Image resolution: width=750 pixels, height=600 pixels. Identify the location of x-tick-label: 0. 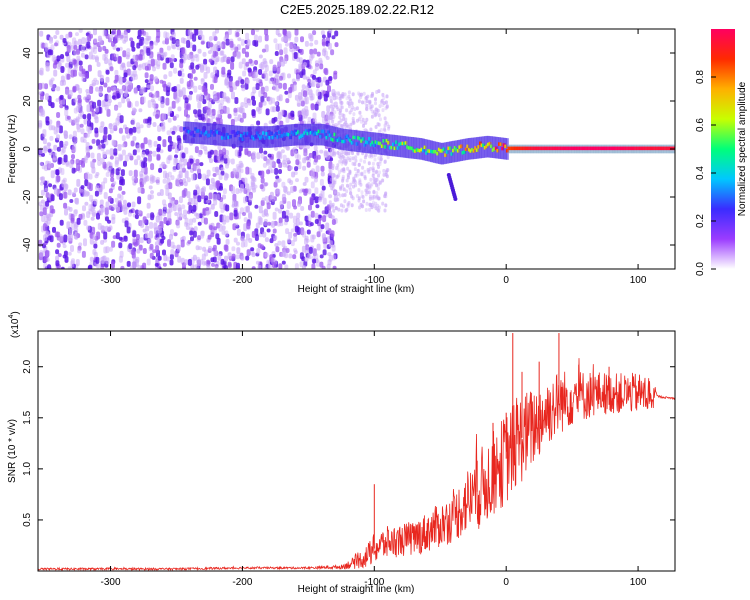
(506, 280).